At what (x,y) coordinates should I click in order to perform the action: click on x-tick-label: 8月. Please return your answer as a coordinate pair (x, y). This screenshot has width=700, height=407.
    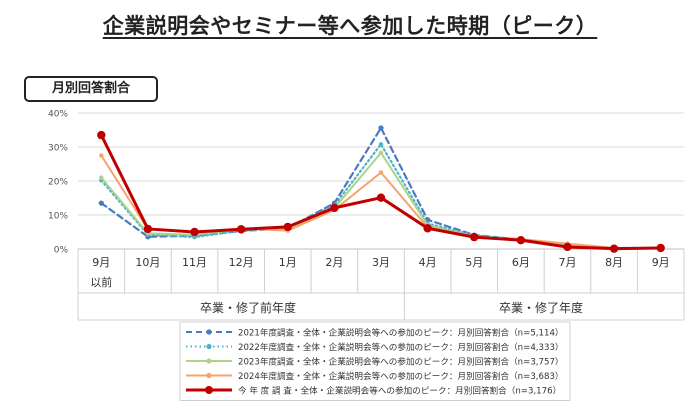
    Looking at the image, I should click on (614, 262).